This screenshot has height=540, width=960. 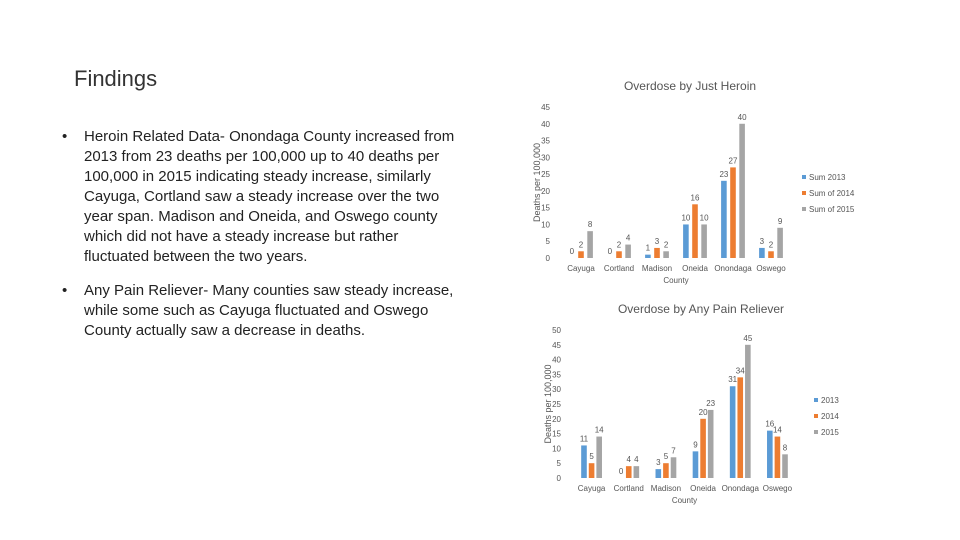 What do you see at coordinates (777, 430) in the screenshot?
I see `data-label: 14` at bounding box center [777, 430].